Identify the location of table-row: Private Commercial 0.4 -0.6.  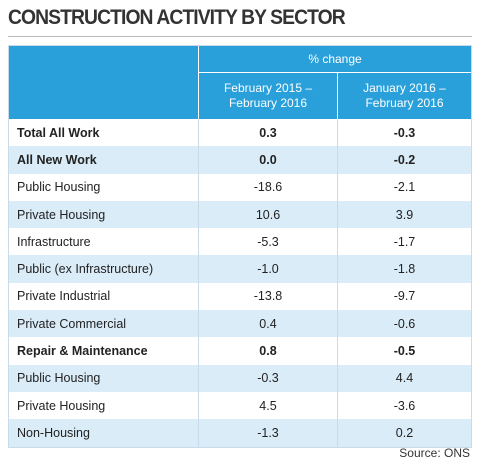
(240, 324).